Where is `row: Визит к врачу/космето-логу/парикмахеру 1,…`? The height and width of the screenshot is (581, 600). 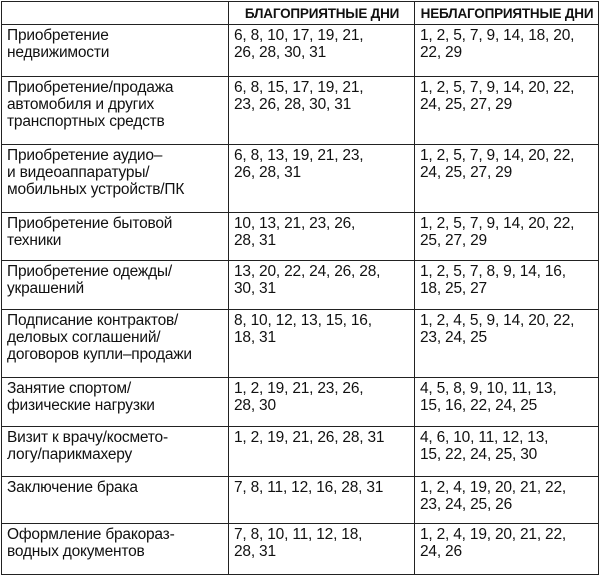
row: Визит к врачу/космето-логу/парикмахеру 1,… is located at coordinates (300, 451).